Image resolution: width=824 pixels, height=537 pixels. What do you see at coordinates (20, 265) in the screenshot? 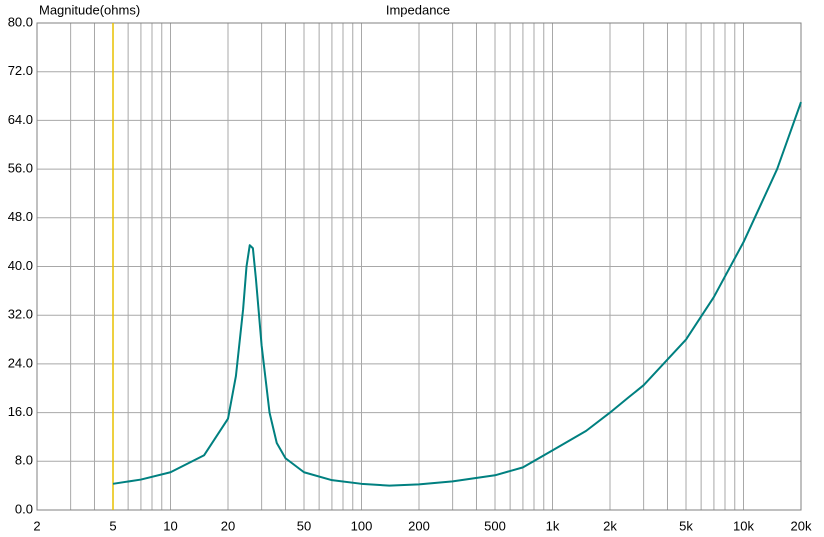
I see `y-tick-label: 40.0` at bounding box center [20, 265].